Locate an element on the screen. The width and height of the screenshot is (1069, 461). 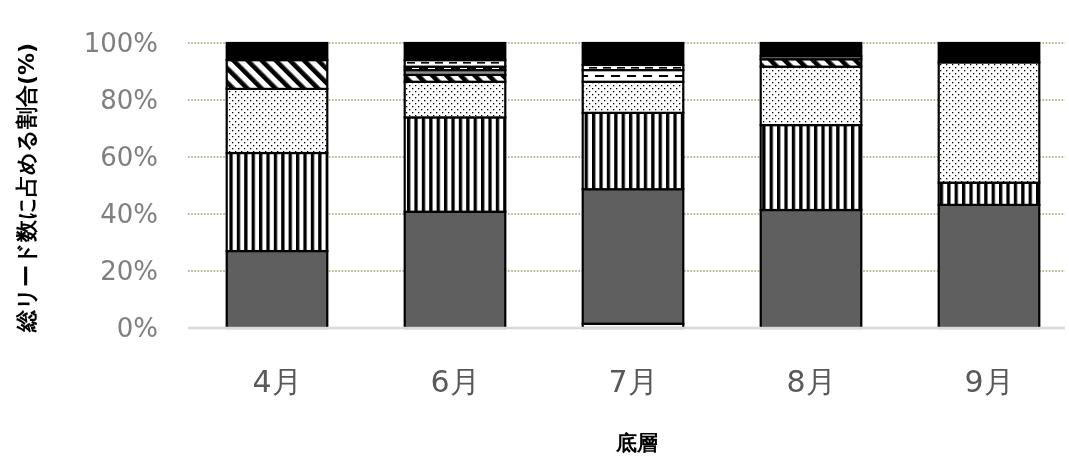
x-tick-label: 7月 is located at coordinates (633, 381).